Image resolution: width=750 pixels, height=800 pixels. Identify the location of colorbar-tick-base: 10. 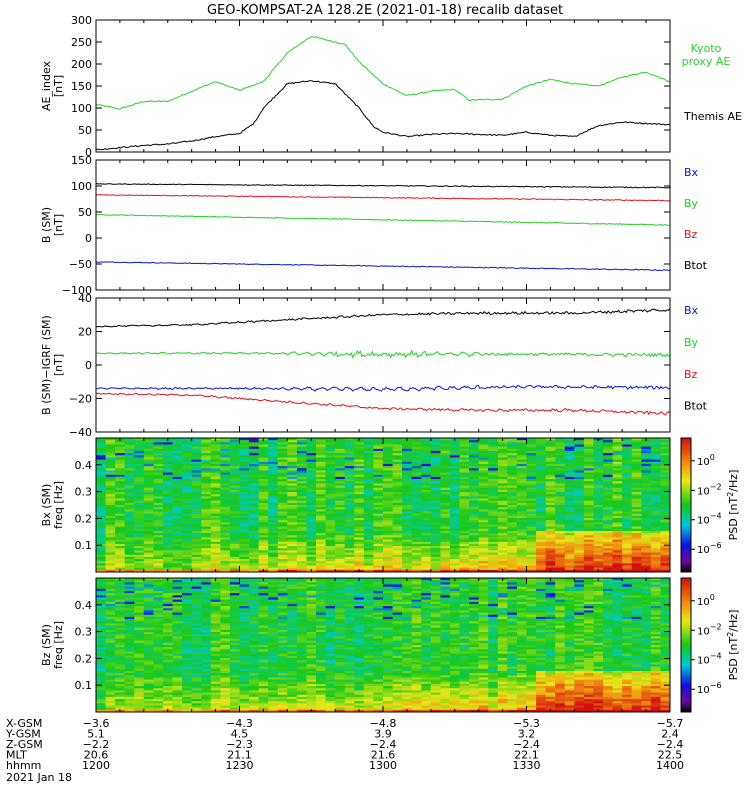
(703, 521).